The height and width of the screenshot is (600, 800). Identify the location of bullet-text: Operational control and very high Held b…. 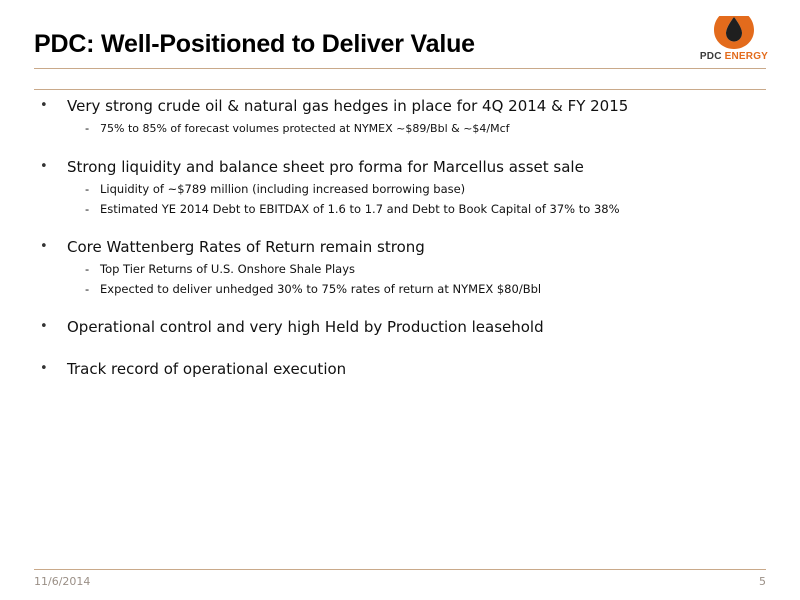
(305, 327).